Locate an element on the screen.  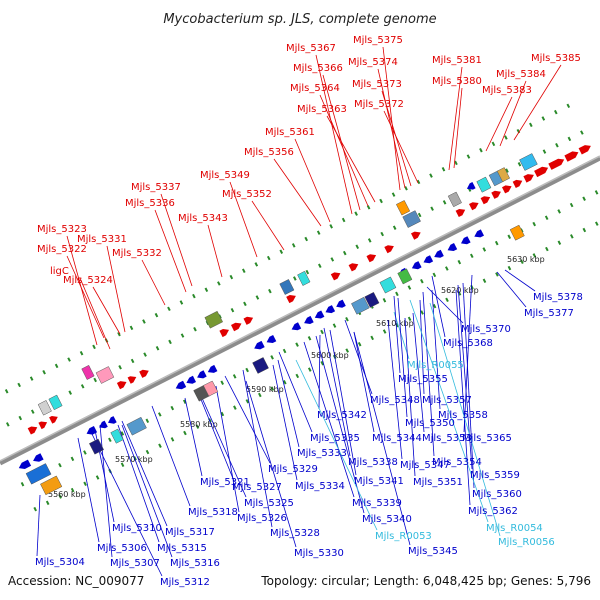
gene-label-bottom: Mjls_5321 is located at coordinates (225, 482).